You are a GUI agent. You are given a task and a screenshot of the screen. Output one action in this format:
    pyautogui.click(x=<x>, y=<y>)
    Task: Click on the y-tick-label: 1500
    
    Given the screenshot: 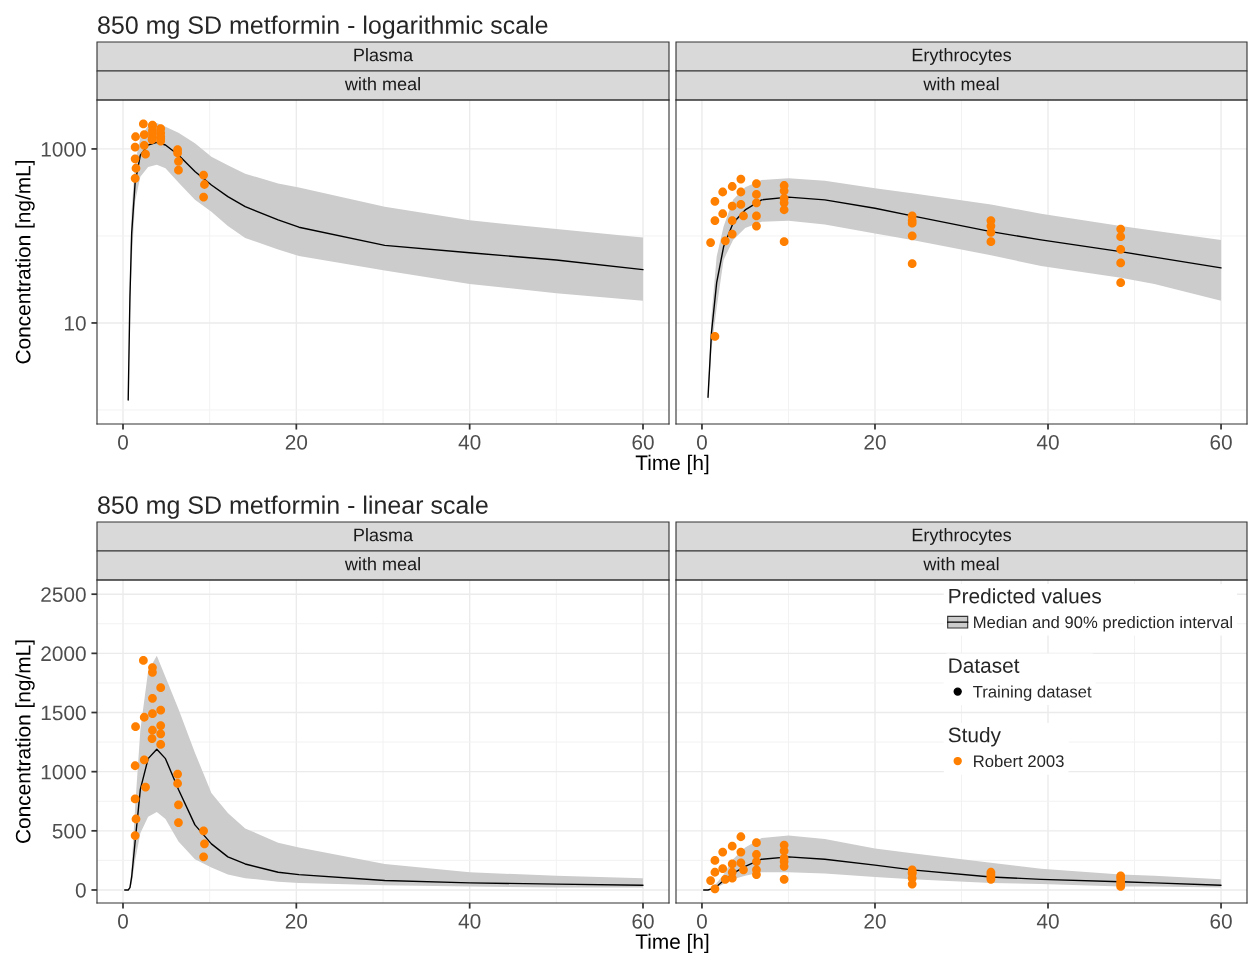 What is the action you would take?
    pyautogui.click(x=63, y=713)
    